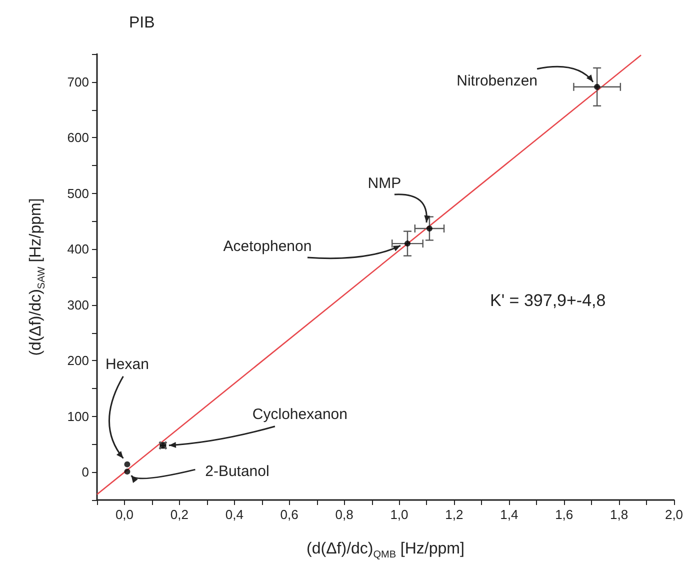 The height and width of the screenshot is (576, 687). I want to click on y-tick-label: 0, so click(85, 472).